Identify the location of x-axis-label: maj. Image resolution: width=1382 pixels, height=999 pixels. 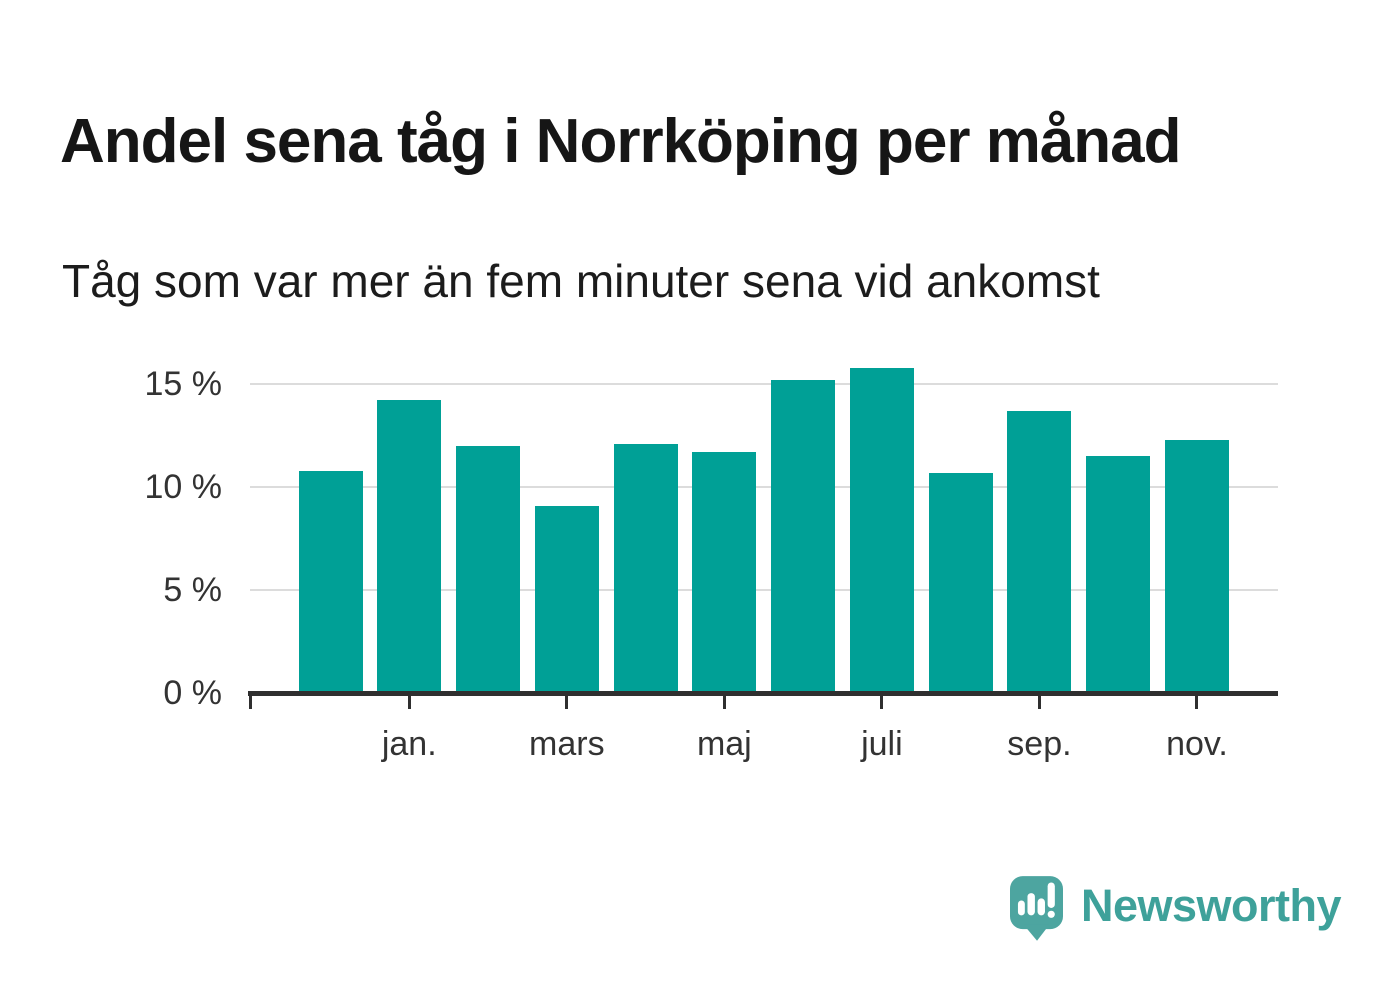
(724, 744).